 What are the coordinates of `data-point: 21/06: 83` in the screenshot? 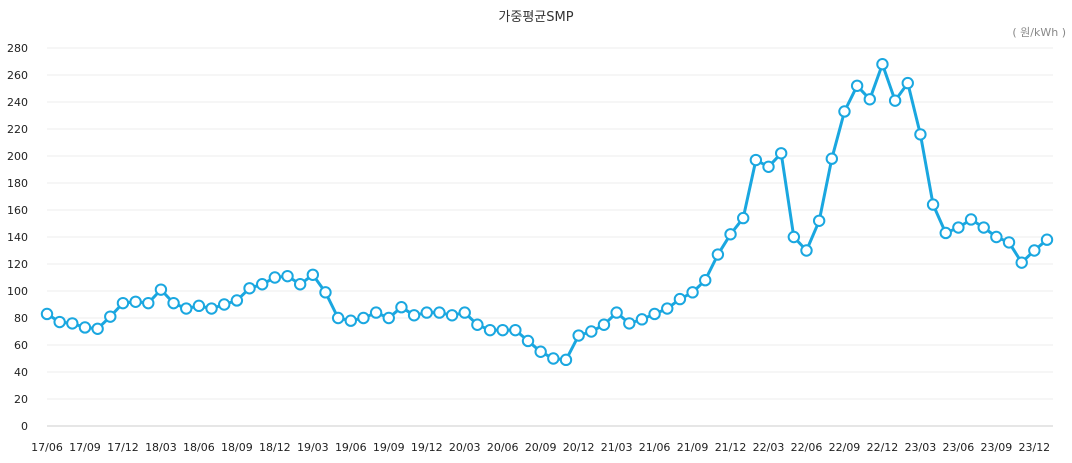 It's located at (654, 314).